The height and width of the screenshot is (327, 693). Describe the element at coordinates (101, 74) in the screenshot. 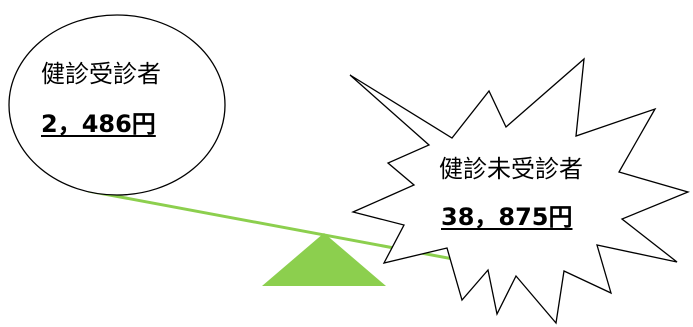

I see `examined-heading: 健診受診者` at that location.